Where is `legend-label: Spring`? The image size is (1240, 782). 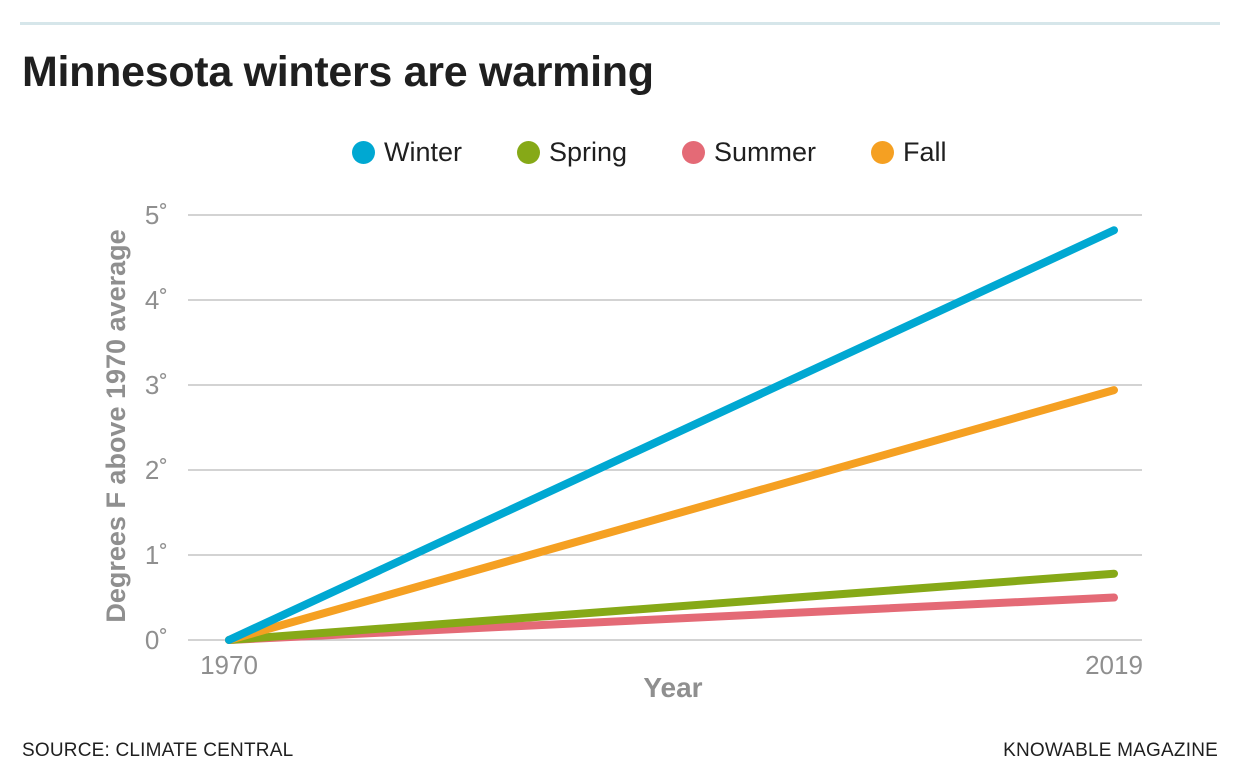 legend-label: Spring is located at coordinates (588, 151).